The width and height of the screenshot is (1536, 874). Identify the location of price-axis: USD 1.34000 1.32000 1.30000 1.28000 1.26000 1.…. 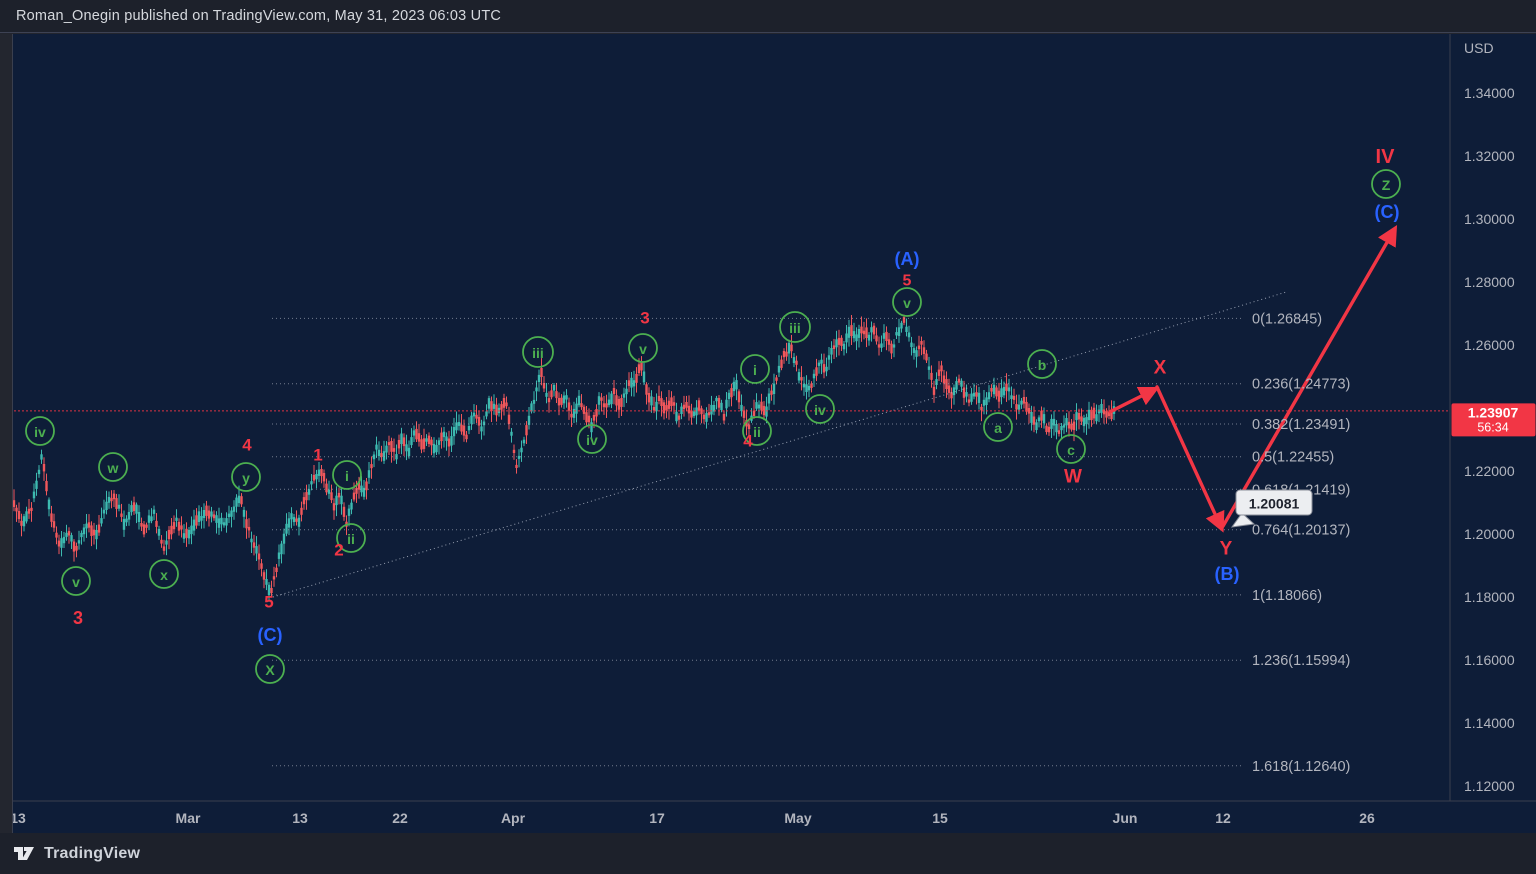
(1492, 417).